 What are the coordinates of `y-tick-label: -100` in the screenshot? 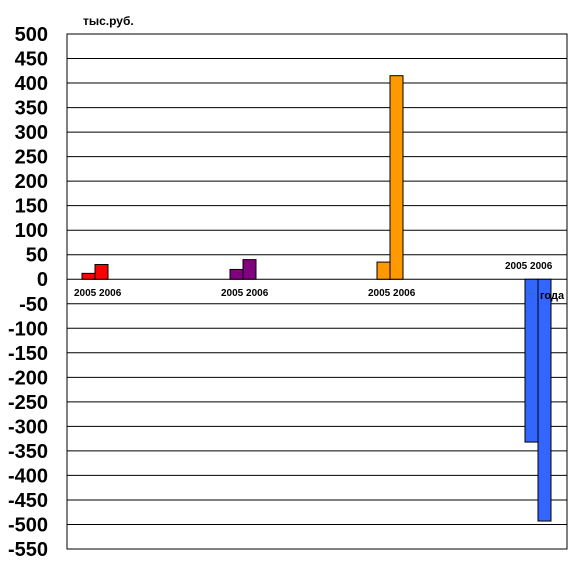 It's located at (28, 329).